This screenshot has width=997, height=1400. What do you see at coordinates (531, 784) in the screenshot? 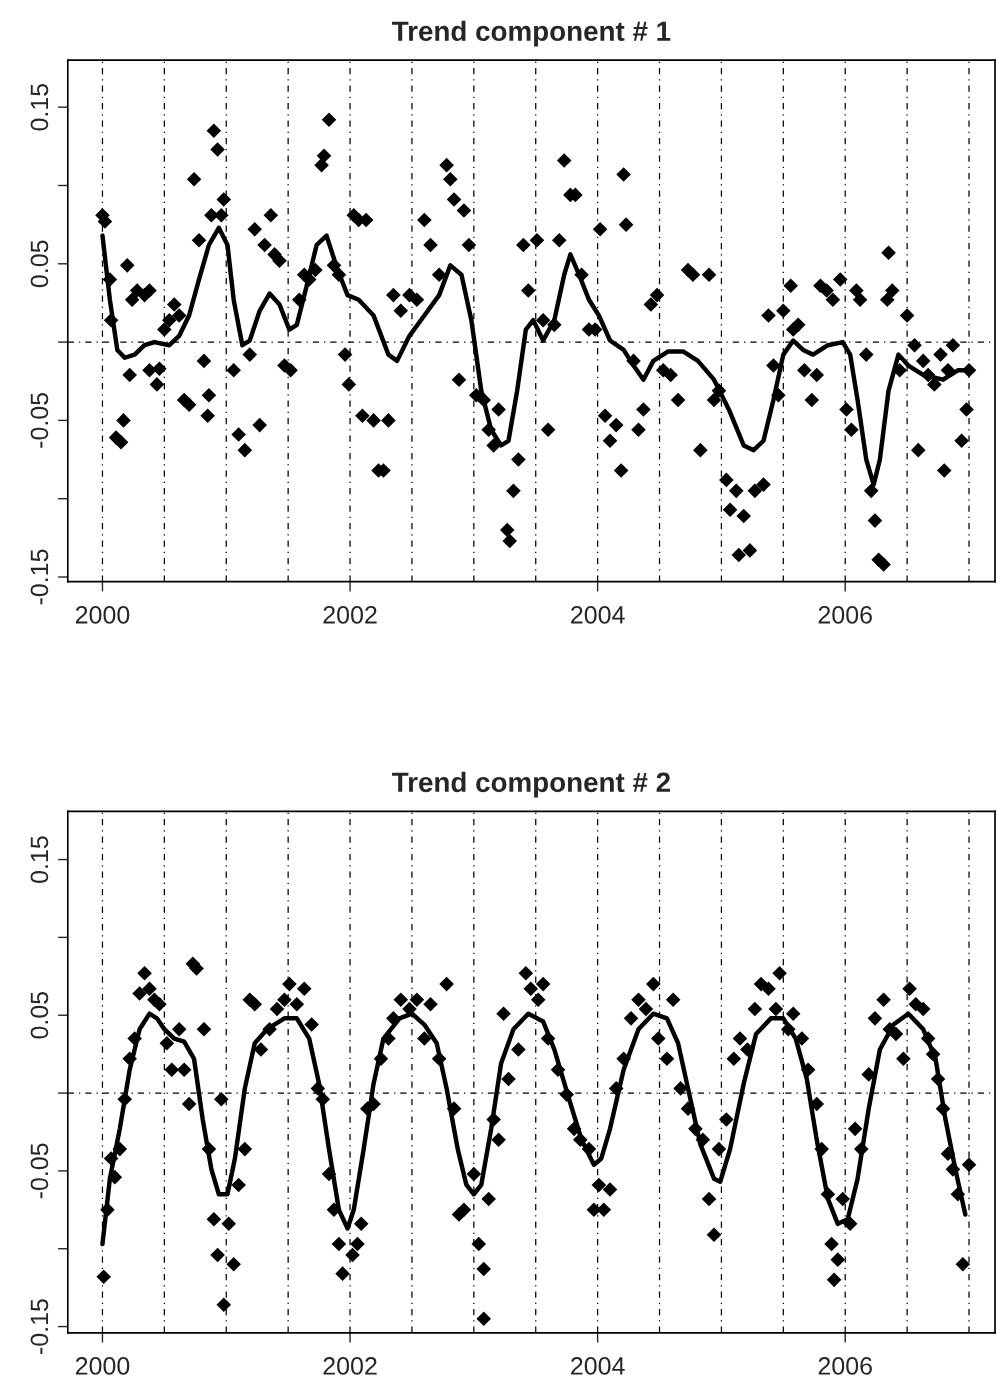
I see `chart-title: Trend component # 2` at bounding box center [531, 784].